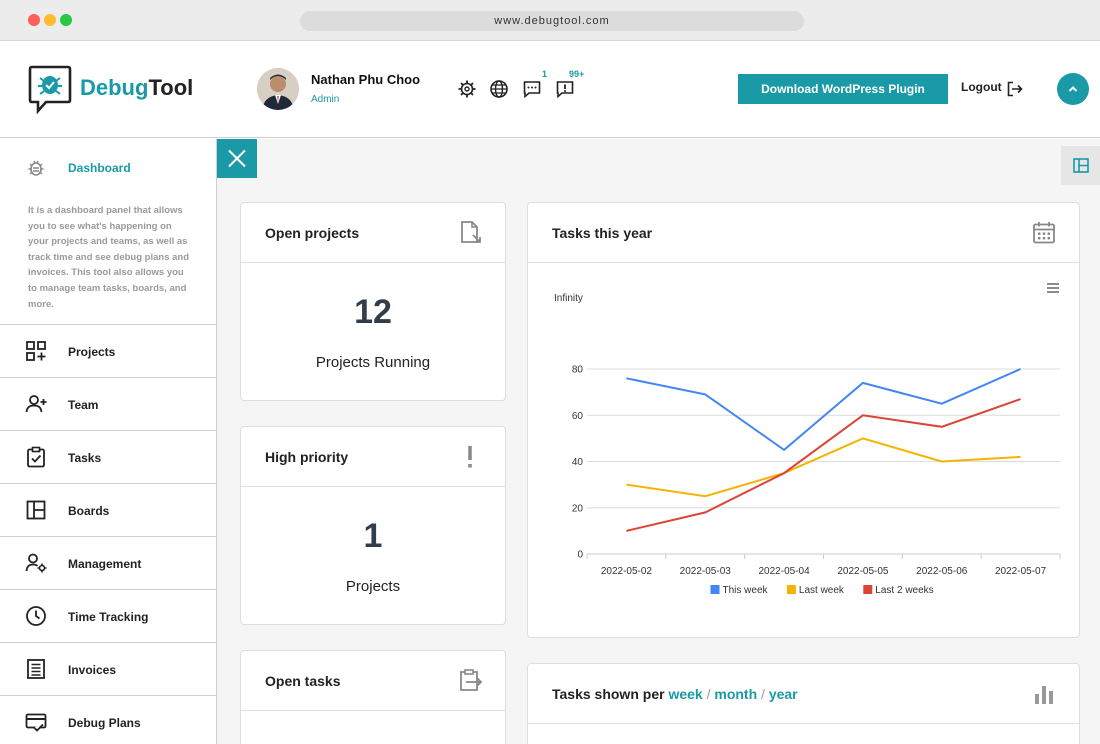  I want to click on user-photo, so click(278, 89).